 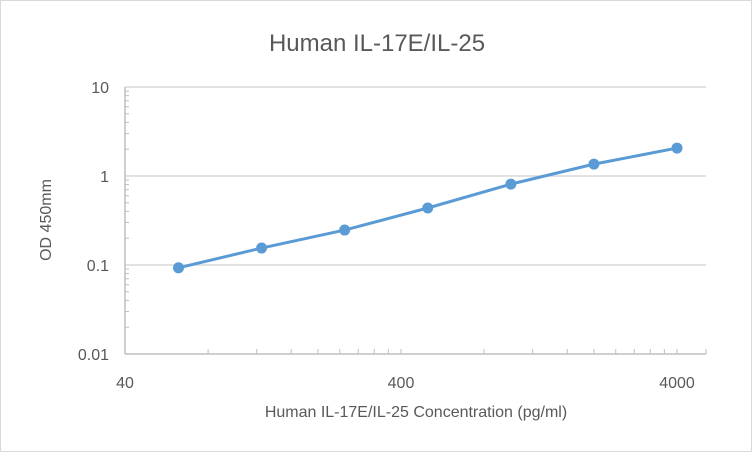 What do you see at coordinates (93, 222) in the screenshot?
I see `y-axis-tick-labels: 10 1 0.1 0.01` at bounding box center [93, 222].